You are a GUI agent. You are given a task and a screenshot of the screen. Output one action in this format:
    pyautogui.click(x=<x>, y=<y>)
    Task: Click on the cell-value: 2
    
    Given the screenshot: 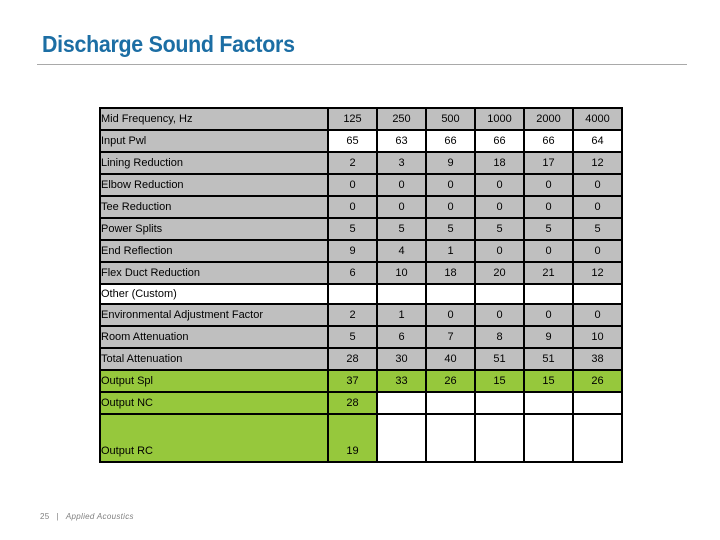 What is the action you would take?
    pyautogui.click(x=352, y=163)
    